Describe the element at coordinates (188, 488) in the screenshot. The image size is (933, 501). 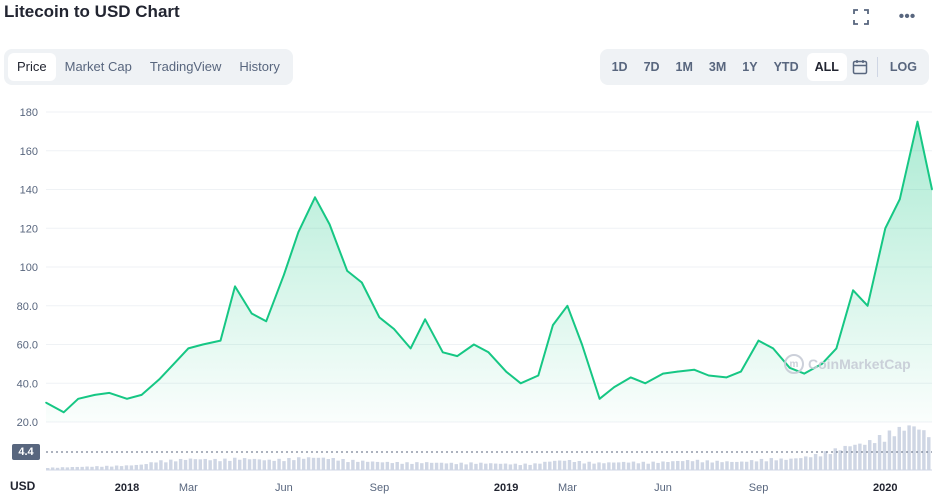
I see `x-tick-label: Mar` at that location.